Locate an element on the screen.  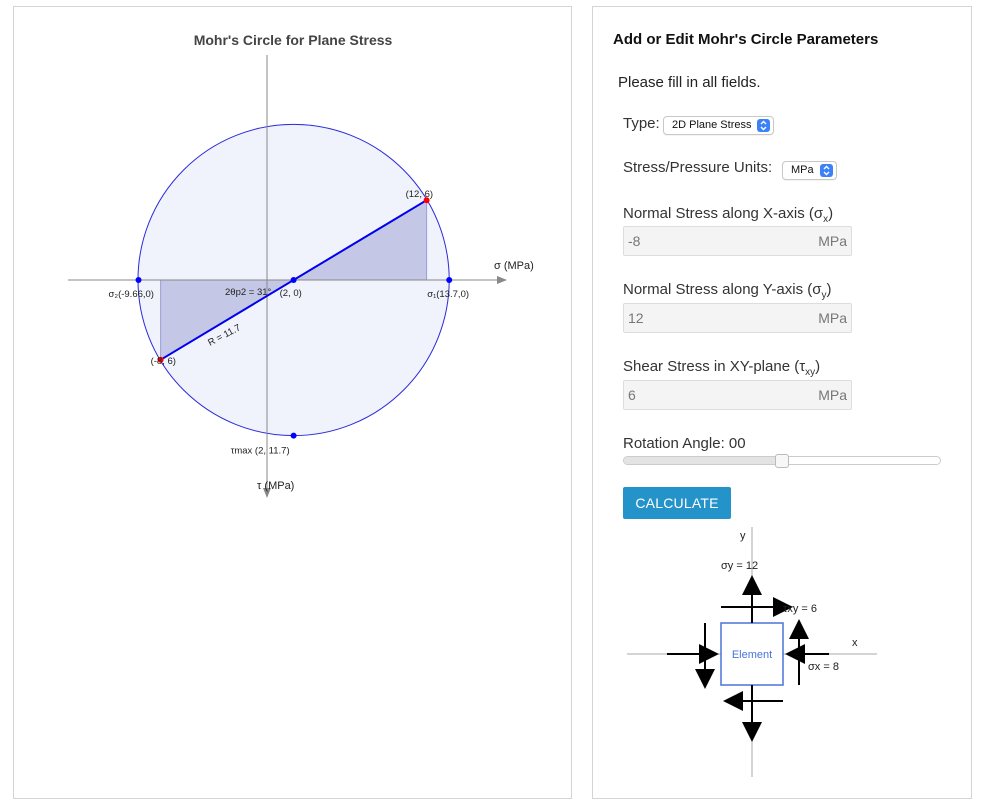
y-axis-label: y is located at coordinates (743, 536).